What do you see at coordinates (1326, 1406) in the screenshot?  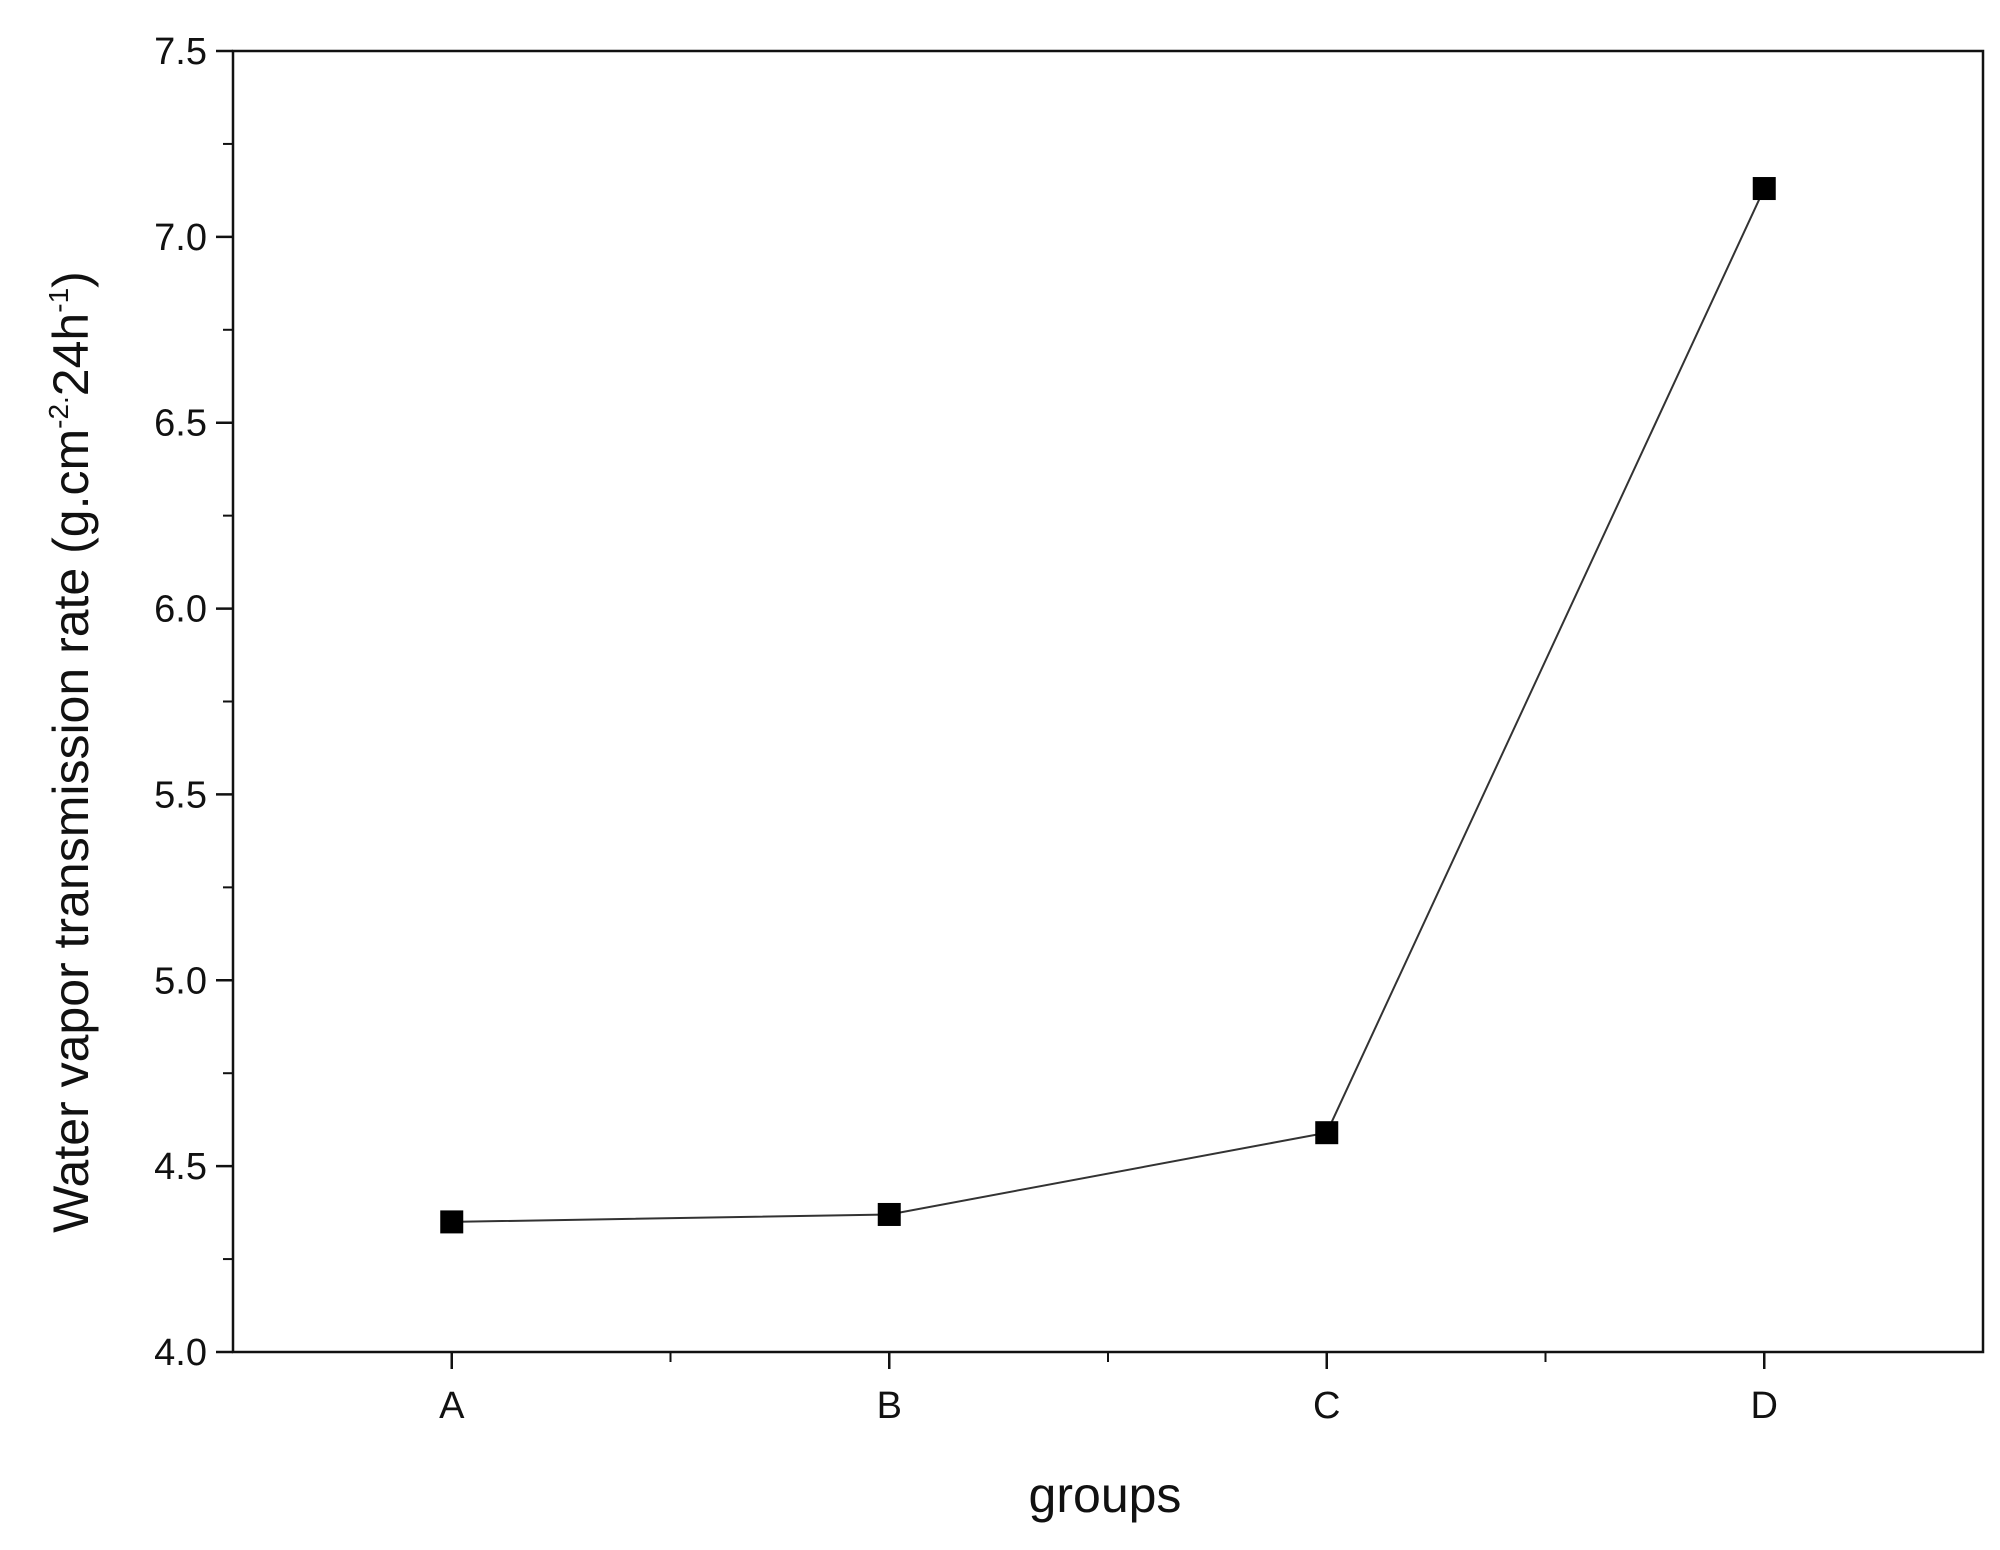 I see `x-tick-label: C` at bounding box center [1326, 1406].